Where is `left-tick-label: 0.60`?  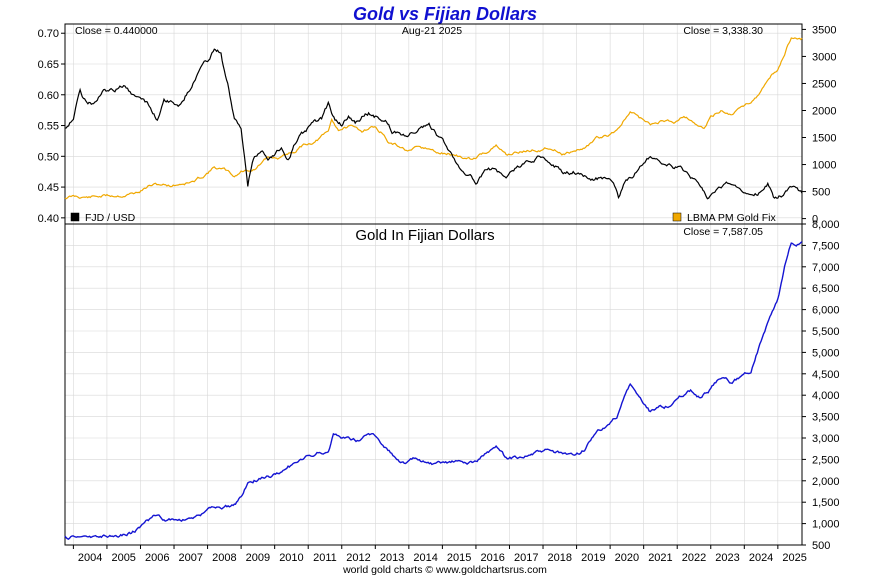 left-tick-label: 0.60 is located at coordinates (48, 96).